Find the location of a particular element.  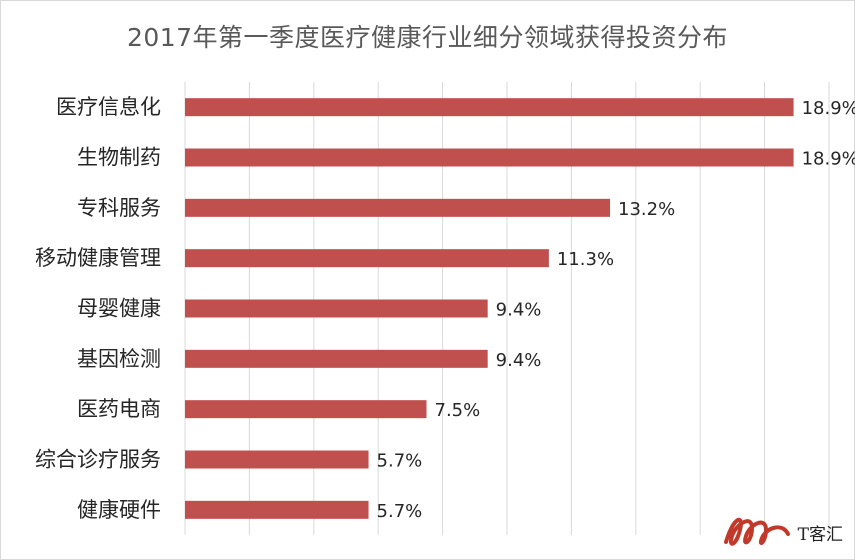

category-label: 综合诊疗服务 is located at coordinates (98, 460).